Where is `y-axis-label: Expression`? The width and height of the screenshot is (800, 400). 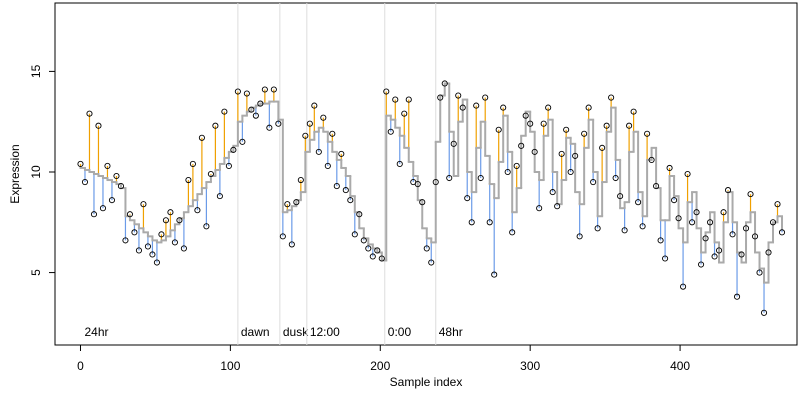 y-axis-label: Expression is located at coordinates (15, 173).